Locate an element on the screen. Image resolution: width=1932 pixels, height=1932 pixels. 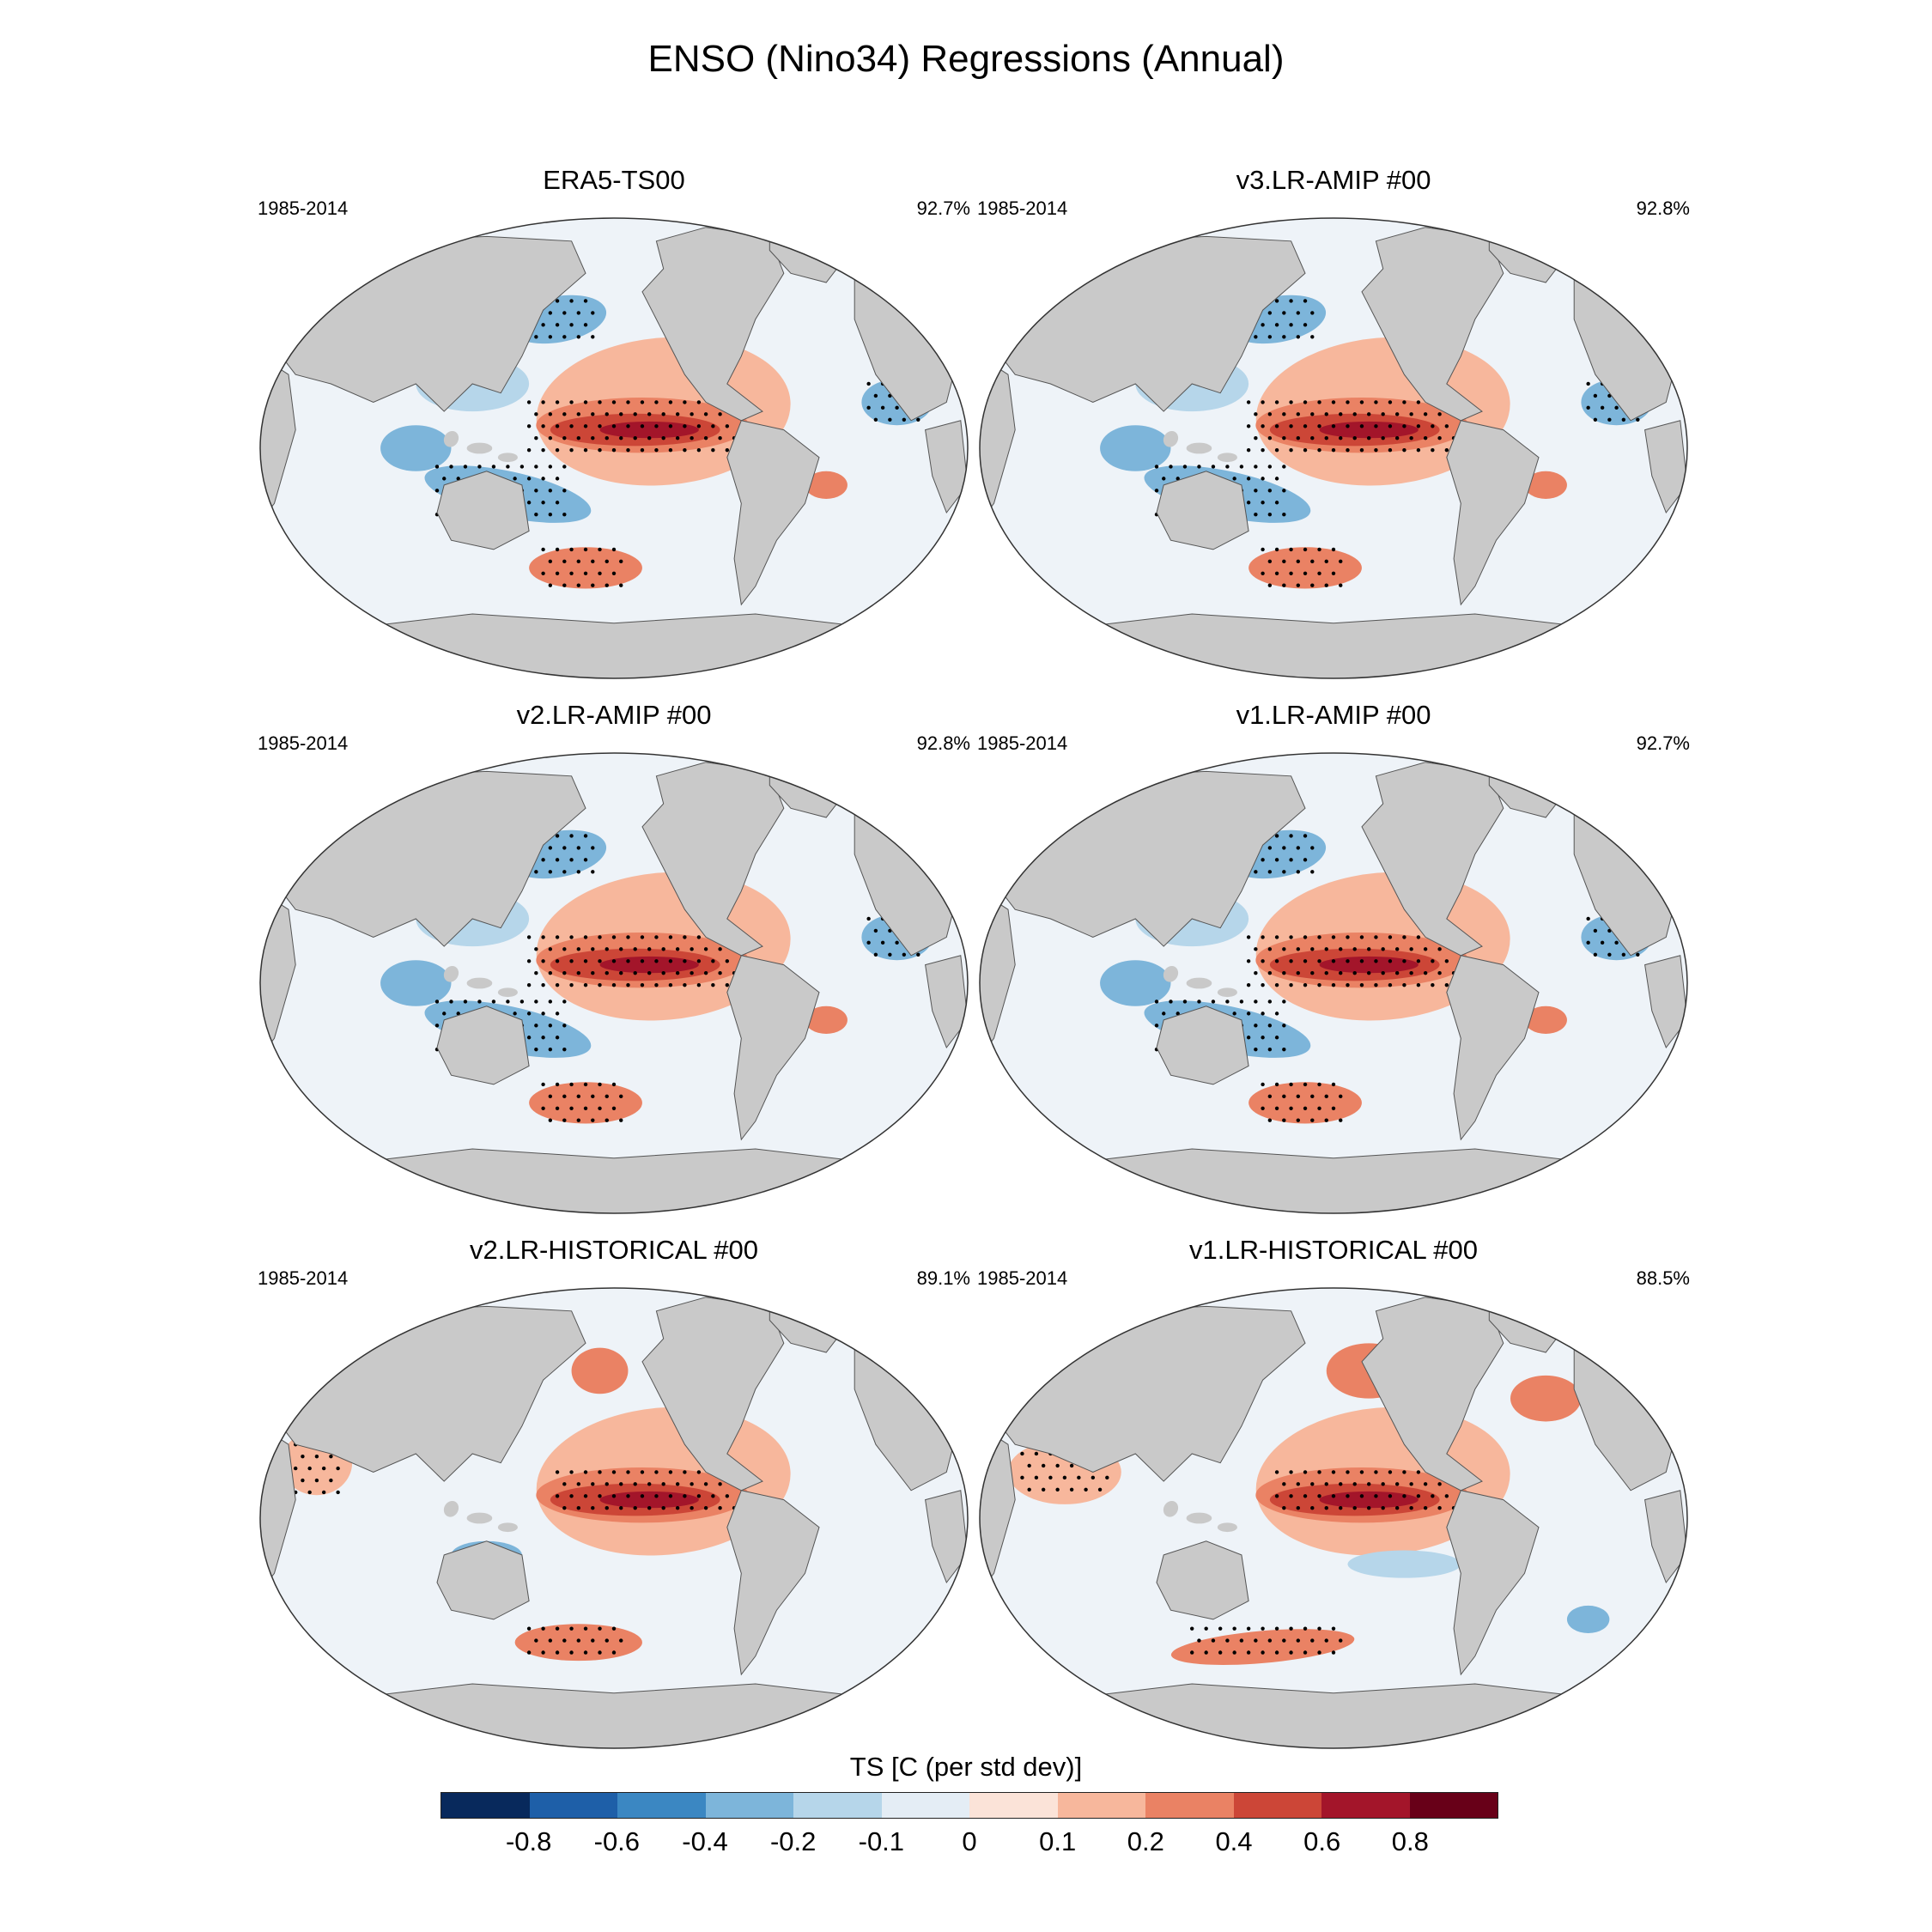
stipple-southern is located at coordinates (1302, 567).